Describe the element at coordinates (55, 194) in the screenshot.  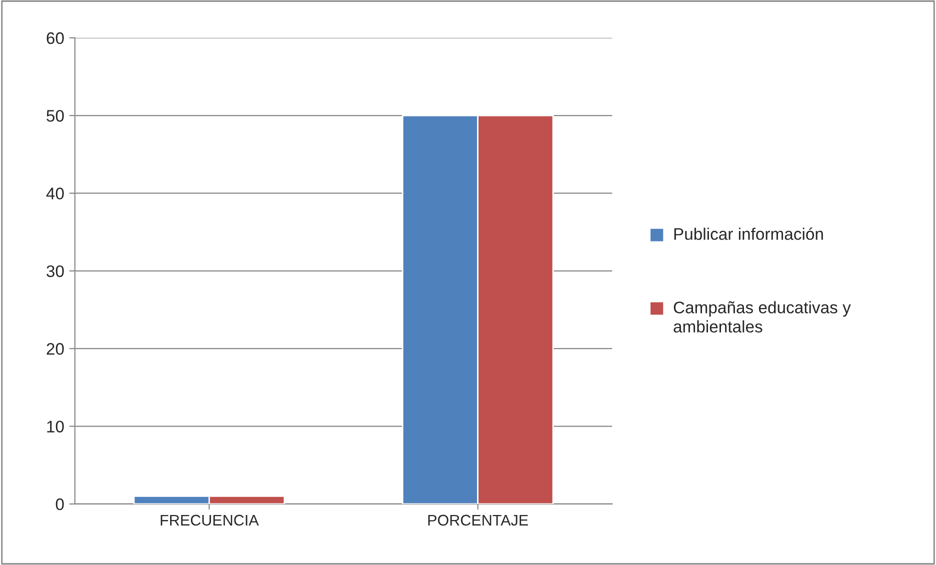
I see `y-tick-label: 40` at that location.